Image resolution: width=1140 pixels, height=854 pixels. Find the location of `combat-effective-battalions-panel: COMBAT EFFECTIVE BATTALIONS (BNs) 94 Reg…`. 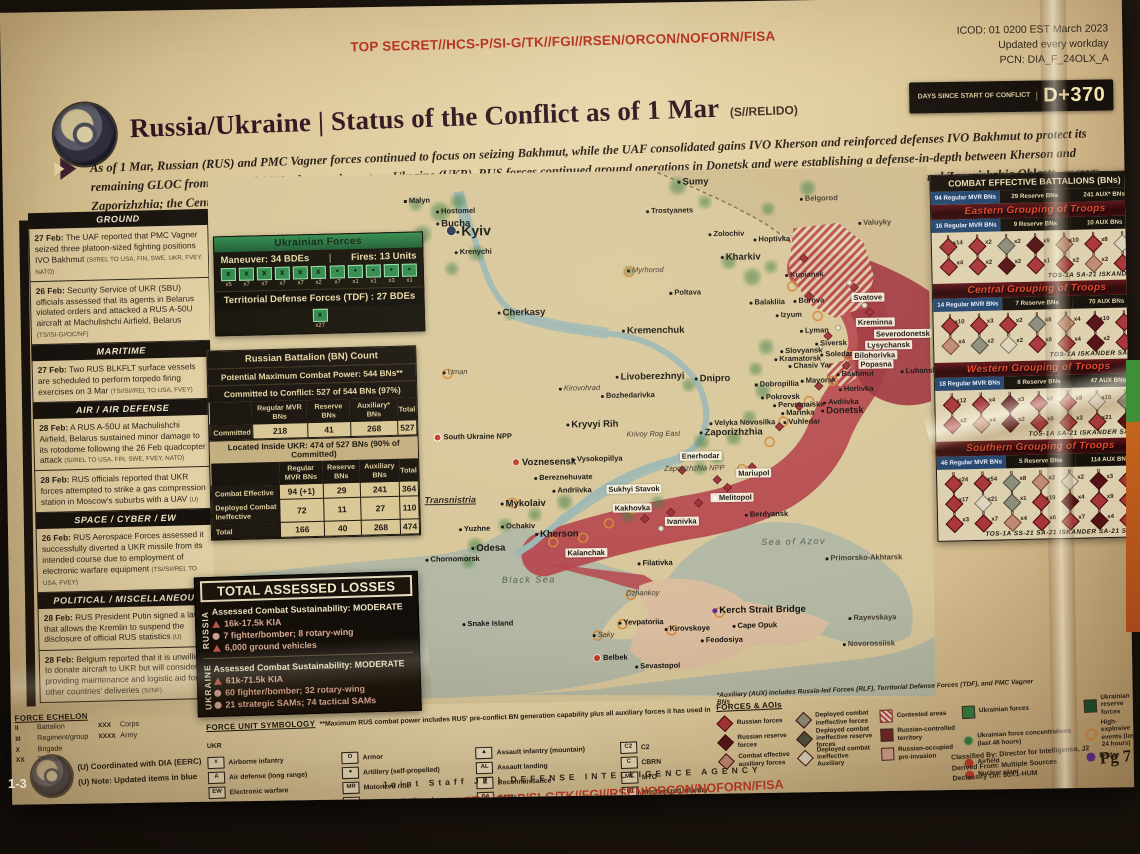

combat-effective-battalions-panel: COMBAT EFFECTIVE BATTALIONS (BNs) 94 Reg… is located at coordinates (1032, 356).